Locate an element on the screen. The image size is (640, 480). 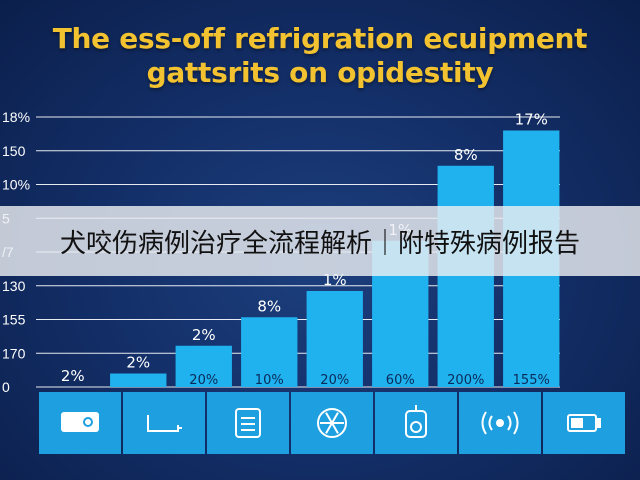
display-stand-icon is located at coordinates (164, 423).